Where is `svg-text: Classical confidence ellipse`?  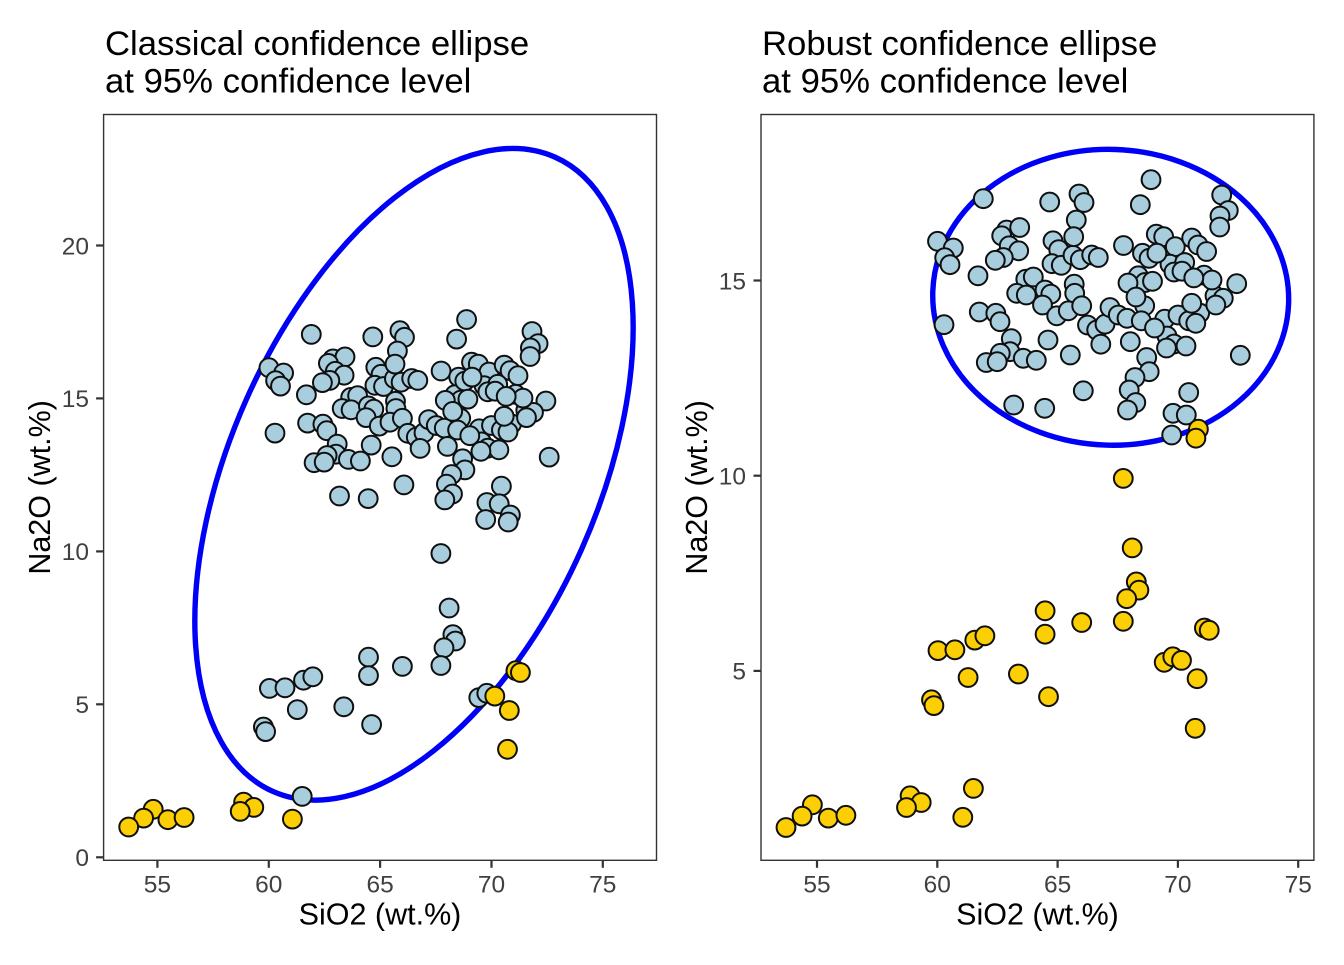 svg-text: Classical confidence ellipse is located at coordinates (317, 44).